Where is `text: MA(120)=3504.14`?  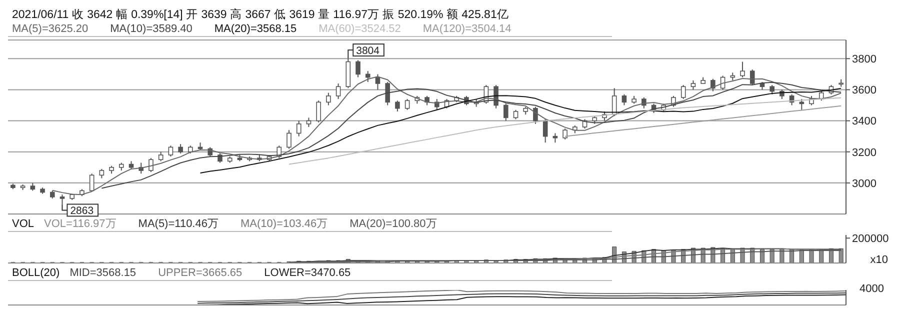
text: MA(120)=3504.14 is located at coordinates (467, 29).